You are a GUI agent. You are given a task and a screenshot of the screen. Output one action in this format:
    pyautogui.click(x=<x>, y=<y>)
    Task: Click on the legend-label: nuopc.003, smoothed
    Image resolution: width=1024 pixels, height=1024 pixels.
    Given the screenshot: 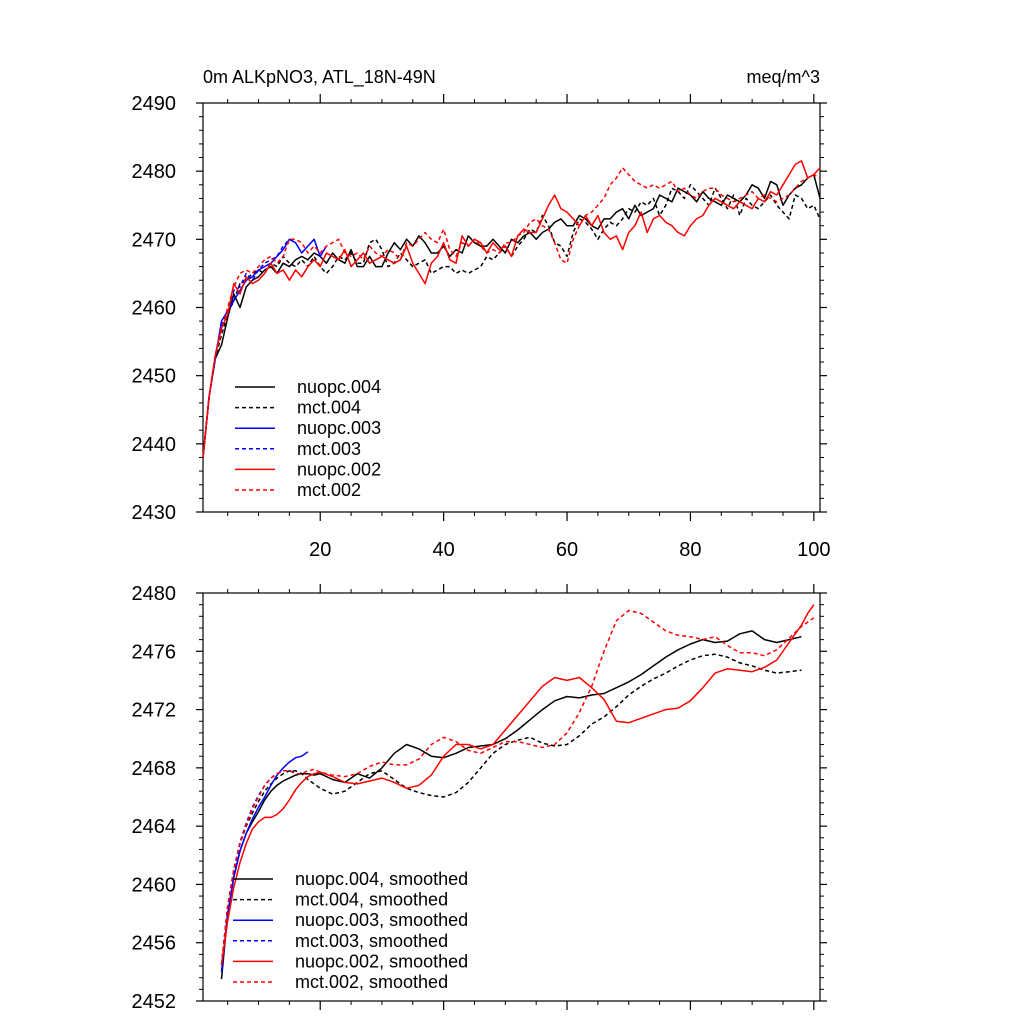 What is the action you would take?
    pyautogui.click(x=381, y=920)
    